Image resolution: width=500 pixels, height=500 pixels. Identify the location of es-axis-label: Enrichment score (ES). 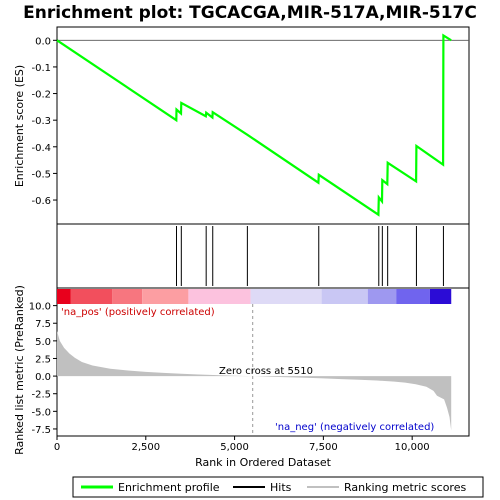
(19, 126).